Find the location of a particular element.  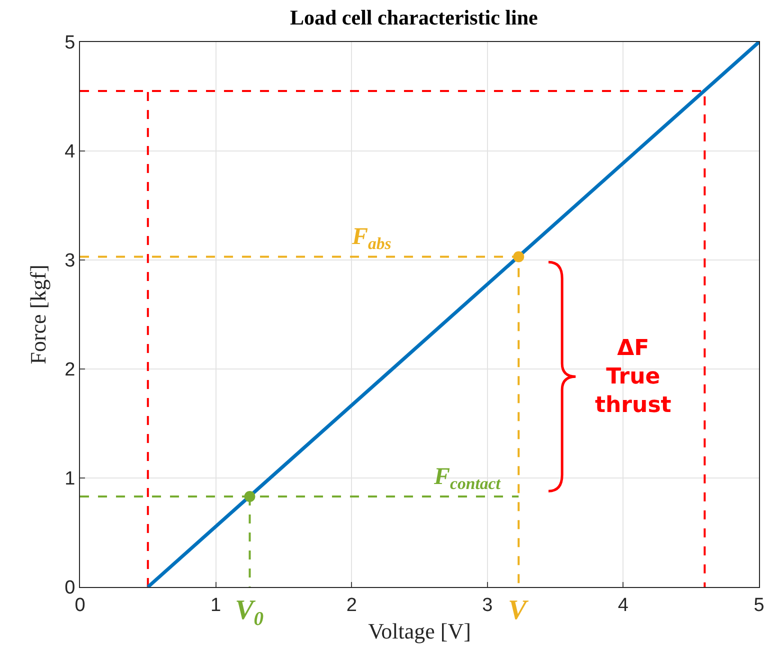

x-tick-label: 2 is located at coordinates (351, 605).